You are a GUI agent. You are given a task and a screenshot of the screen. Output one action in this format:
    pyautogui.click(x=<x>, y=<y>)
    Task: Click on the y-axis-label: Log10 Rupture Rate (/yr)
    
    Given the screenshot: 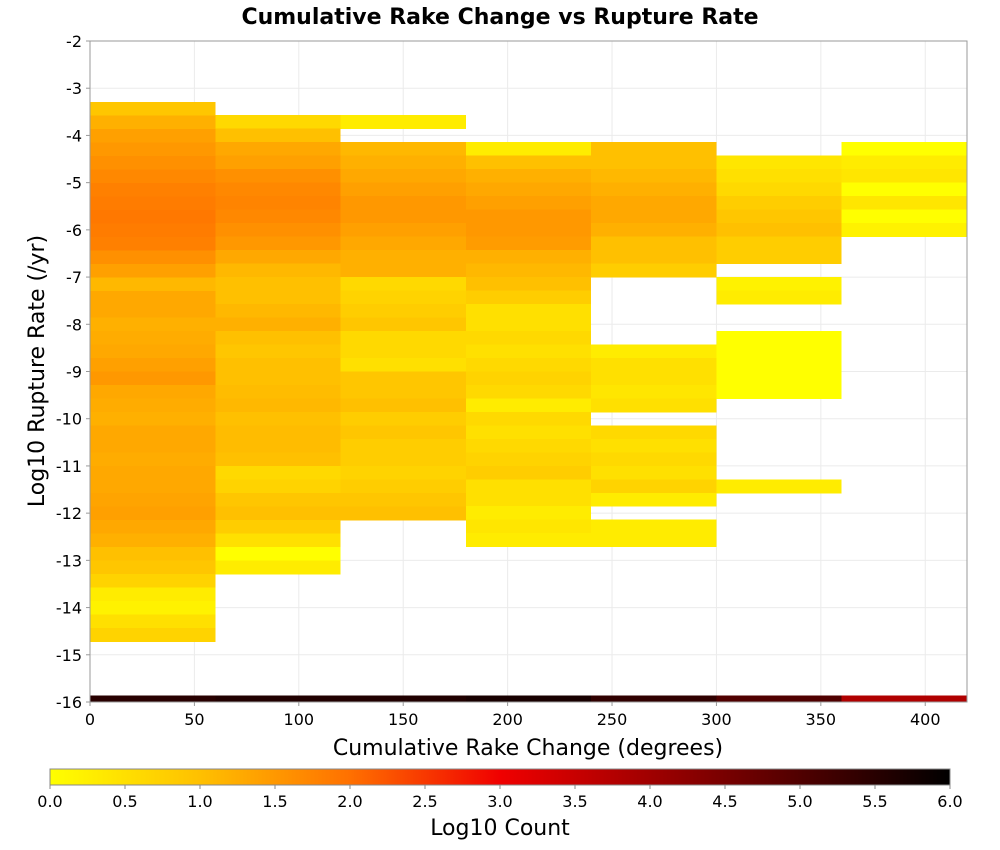 What is the action you would take?
    pyautogui.click(x=37, y=371)
    